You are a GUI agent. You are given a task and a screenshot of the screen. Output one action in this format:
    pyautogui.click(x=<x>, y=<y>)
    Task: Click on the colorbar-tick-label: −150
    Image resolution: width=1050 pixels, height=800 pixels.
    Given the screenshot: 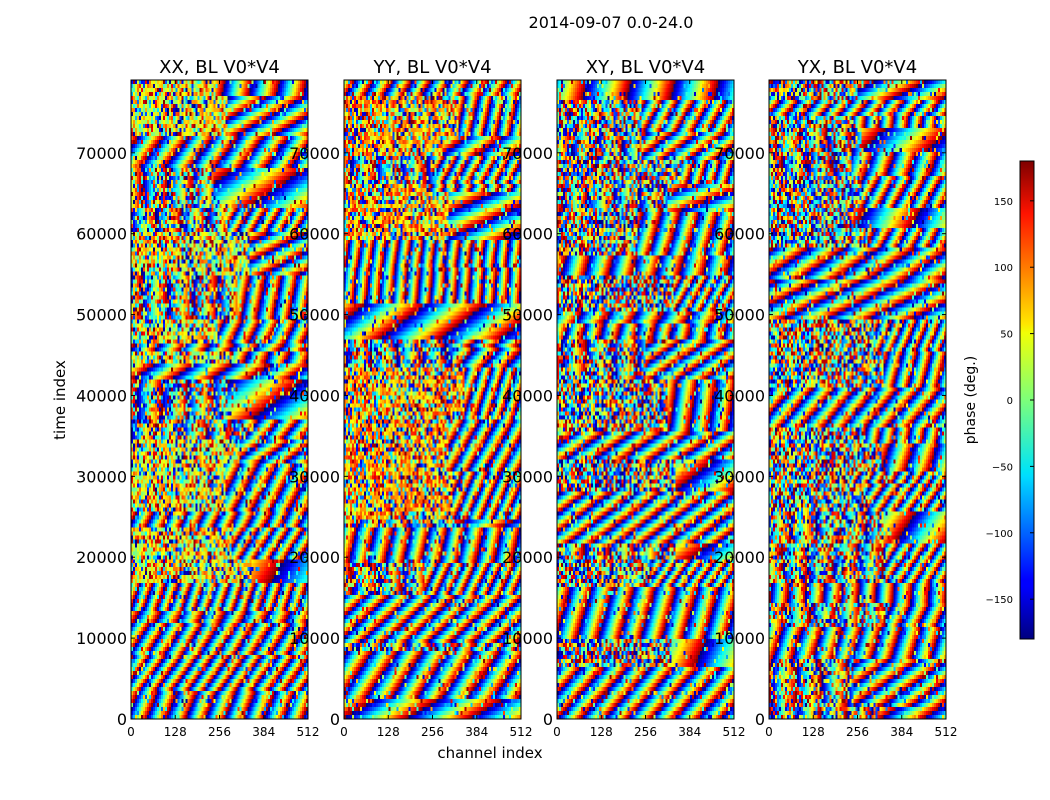 What is the action you would take?
    pyautogui.click(x=999, y=600)
    